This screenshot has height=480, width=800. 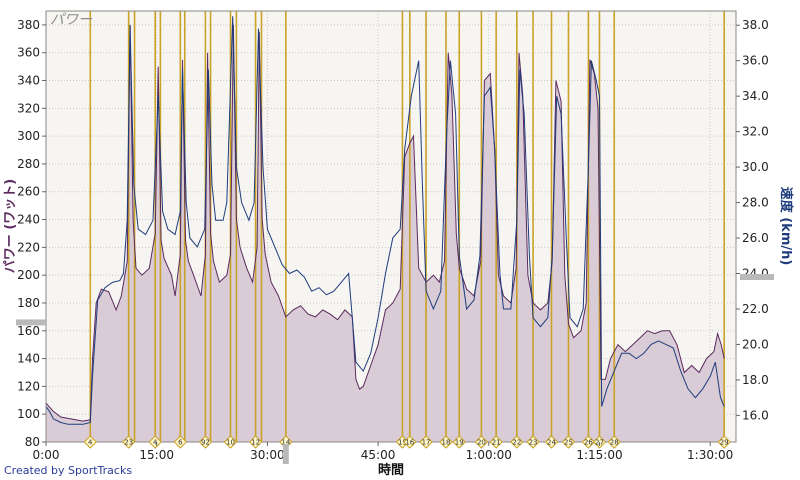 What do you see at coordinates (489, 455) in the screenshot?
I see `x-tick-label: 1:00:00` at bounding box center [489, 455].